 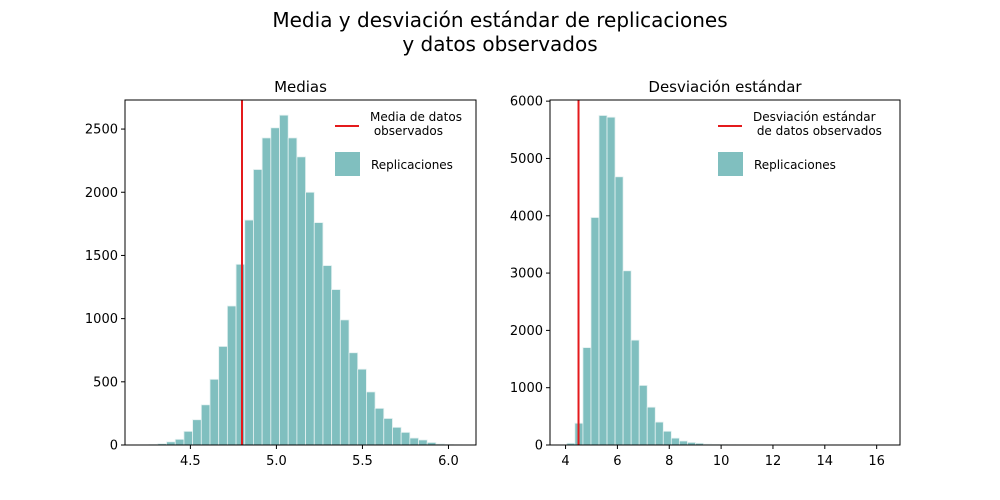 What do you see at coordinates (101, 256) in the screenshot?
I see `y-tick-label: 1500` at bounding box center [101, 256].